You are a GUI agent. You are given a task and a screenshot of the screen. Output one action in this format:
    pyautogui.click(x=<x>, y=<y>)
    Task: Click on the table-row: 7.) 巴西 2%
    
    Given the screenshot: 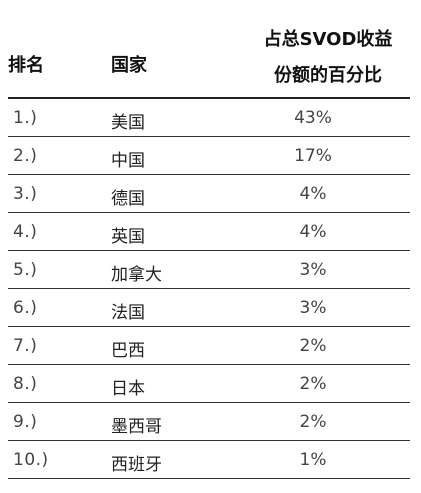 What is the action you would take?
    pyautogui.click(x=209, y=346)
    